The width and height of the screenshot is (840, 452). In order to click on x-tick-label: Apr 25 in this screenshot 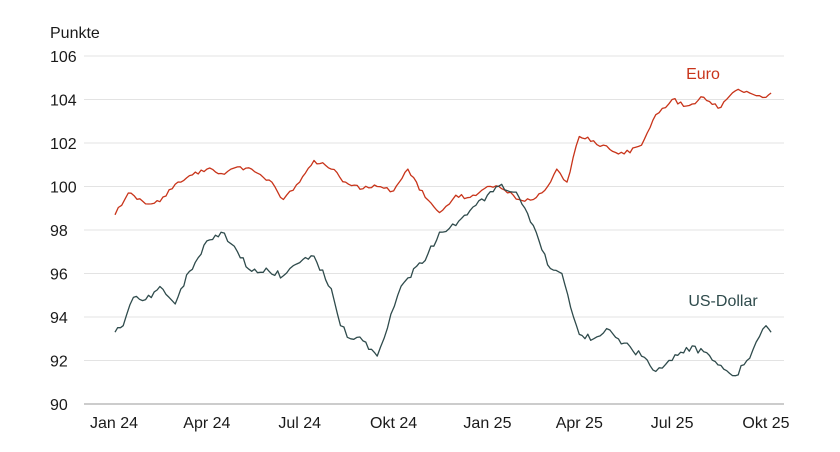, I will do `click(579, 423)`.